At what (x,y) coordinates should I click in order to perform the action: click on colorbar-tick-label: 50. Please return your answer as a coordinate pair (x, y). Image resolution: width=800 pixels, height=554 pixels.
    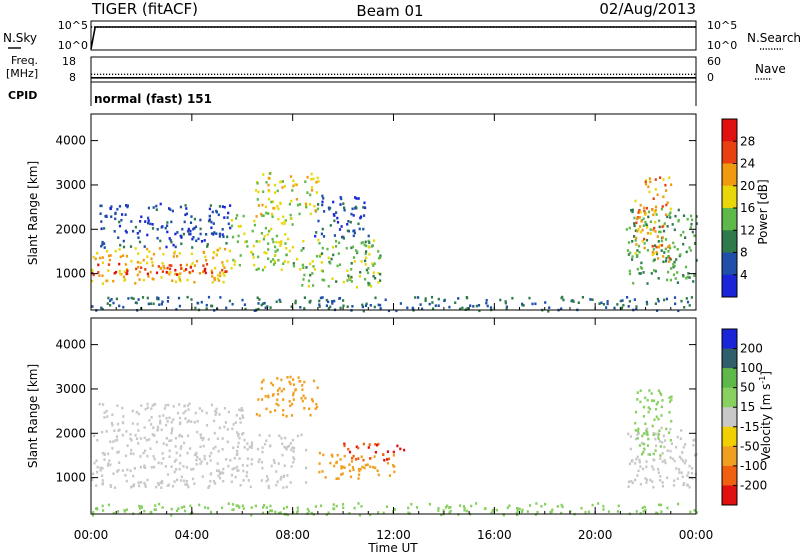
    Looking at the image, I should click on (747, 388).